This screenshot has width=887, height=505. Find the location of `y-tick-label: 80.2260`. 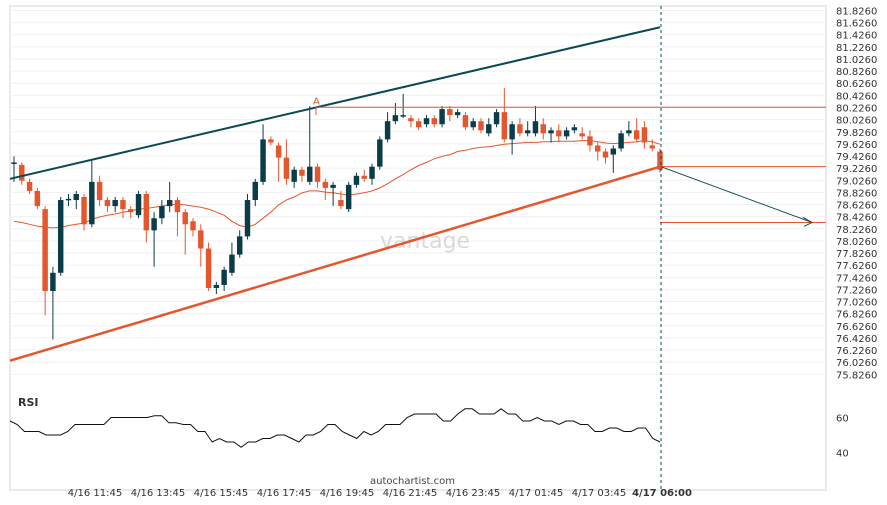

y-tick-label: 80.2260 is located at coordinates (856, 109).